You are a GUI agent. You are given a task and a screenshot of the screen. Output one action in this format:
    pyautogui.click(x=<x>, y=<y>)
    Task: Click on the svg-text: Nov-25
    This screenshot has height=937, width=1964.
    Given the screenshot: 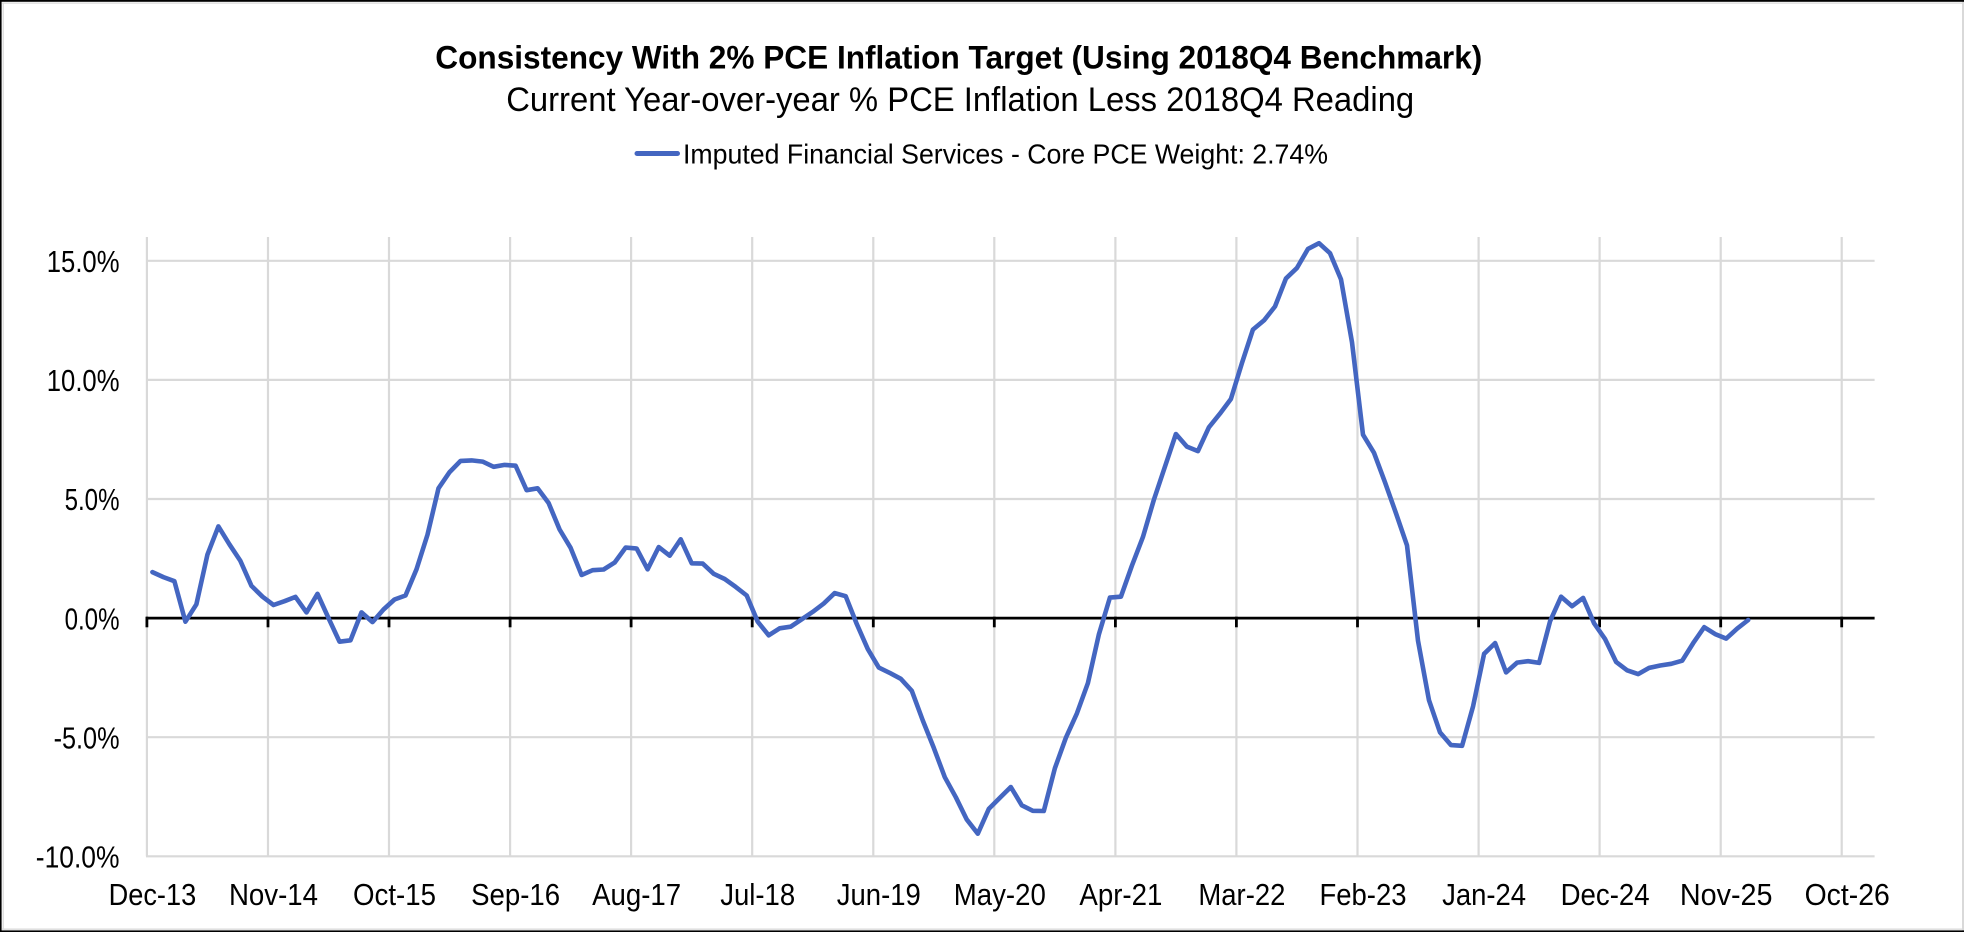 What is the action you would take?
    pyautogui.click(x=1726, y=894)
    